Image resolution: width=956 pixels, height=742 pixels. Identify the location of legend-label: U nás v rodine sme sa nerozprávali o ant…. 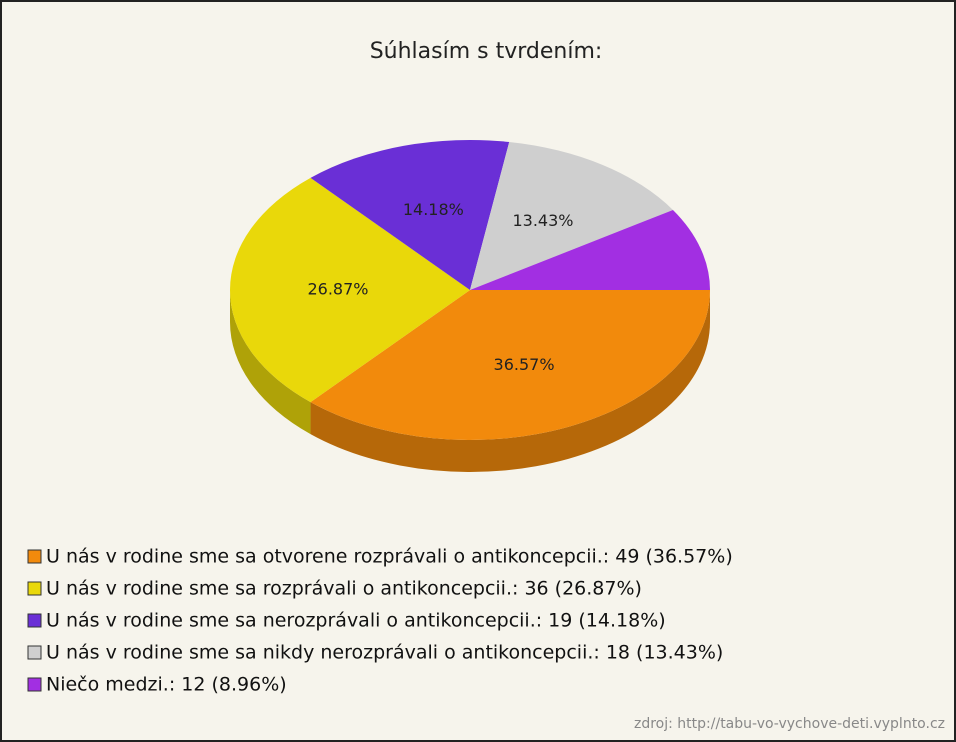
(356, 621).